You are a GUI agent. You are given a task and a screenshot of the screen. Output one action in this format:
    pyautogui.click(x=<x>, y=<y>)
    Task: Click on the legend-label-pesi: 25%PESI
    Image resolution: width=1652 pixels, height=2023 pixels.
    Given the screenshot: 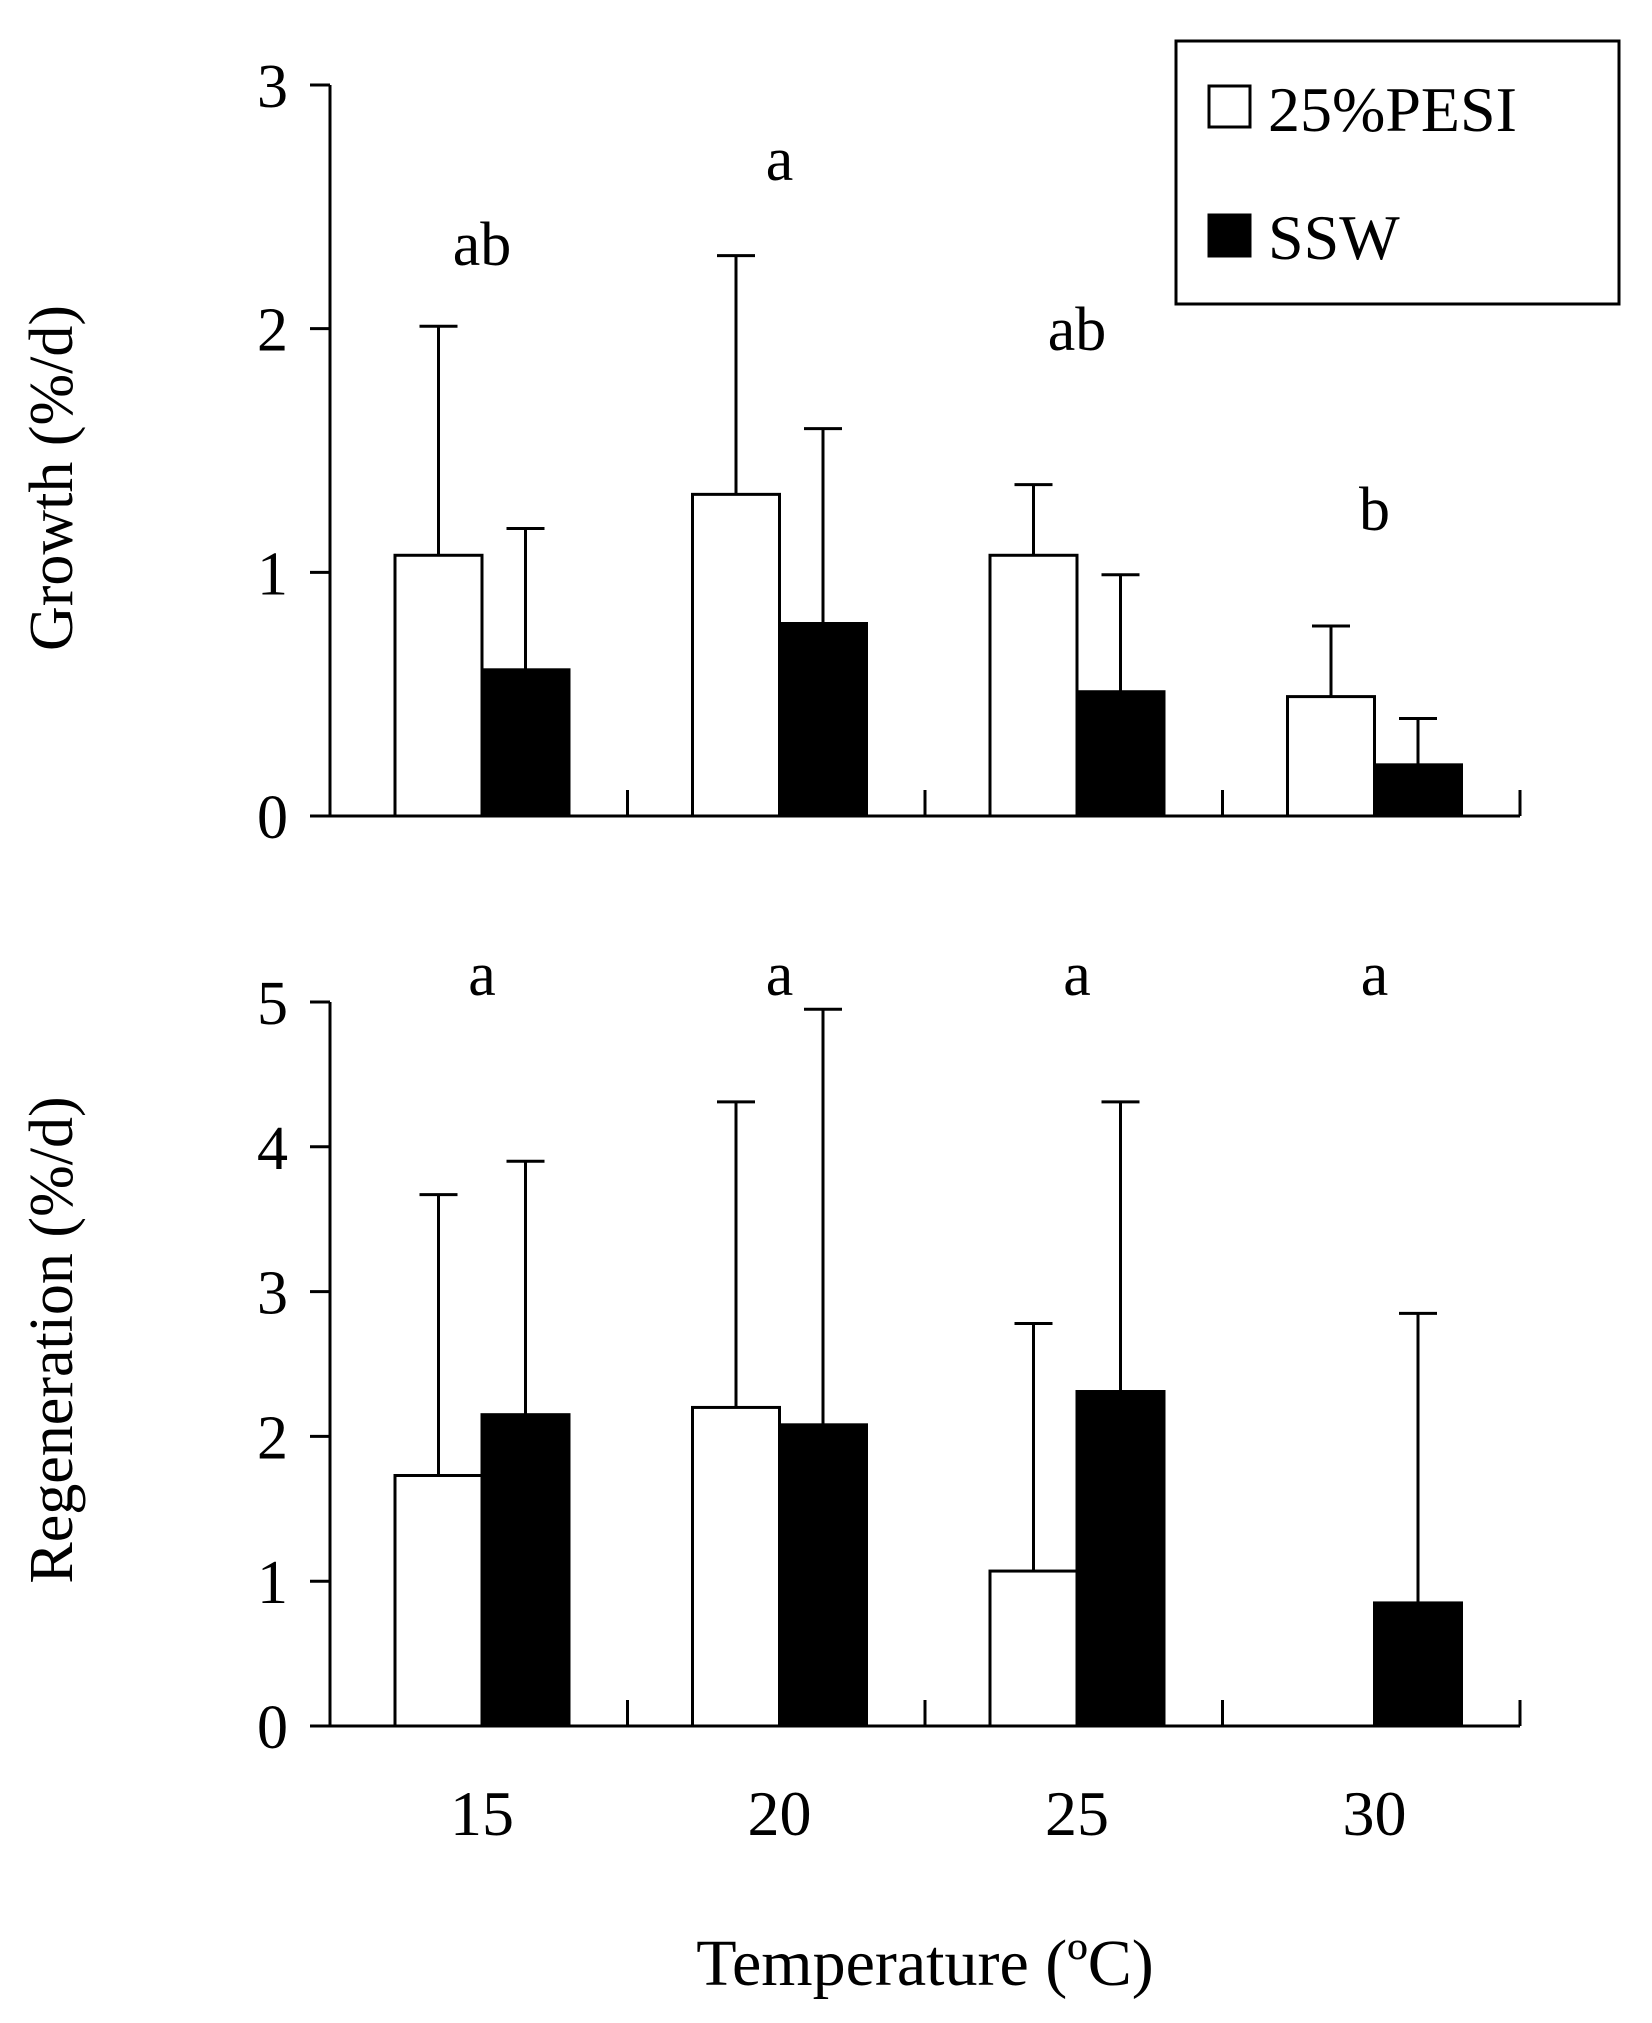 What is the action you would take?
    pyautogui.click(x=1392, y=109)
    